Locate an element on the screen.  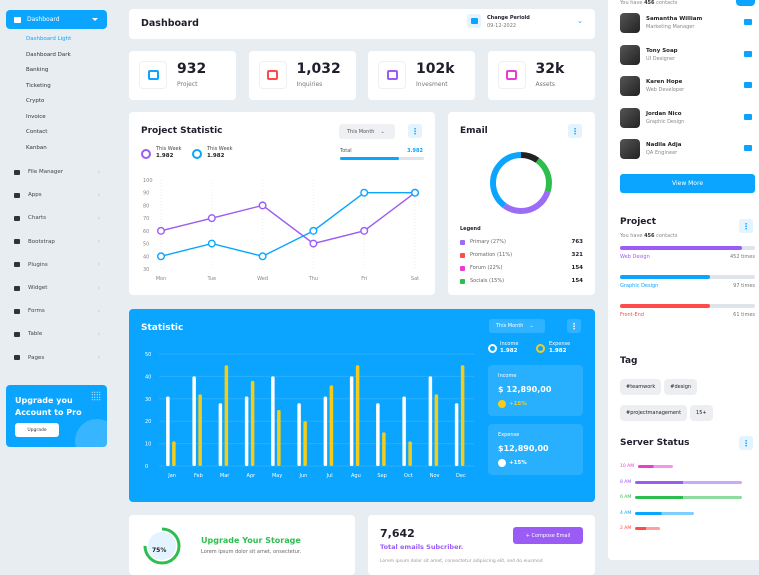
sidebar-subitem: Dashboard Dark is located at coordinates (48, 54).